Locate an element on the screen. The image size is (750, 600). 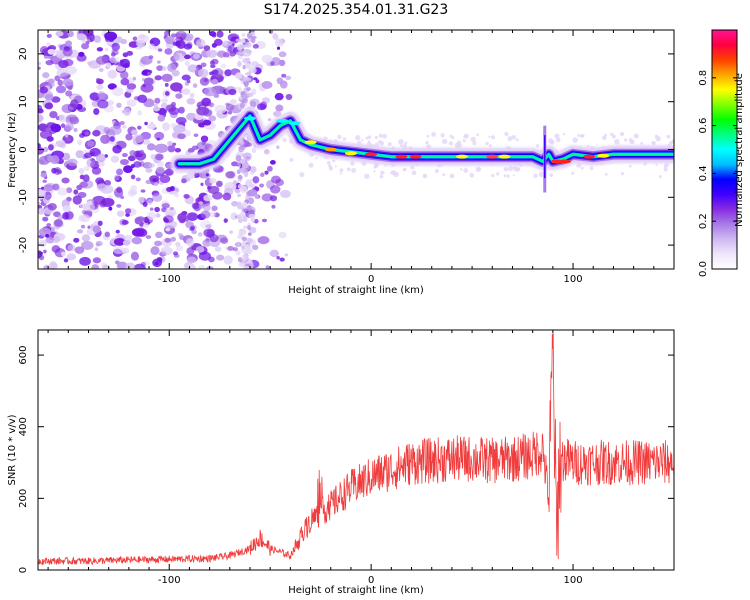
snr-x-label: Height of straight line (km) is located at coordinates (356, 590).